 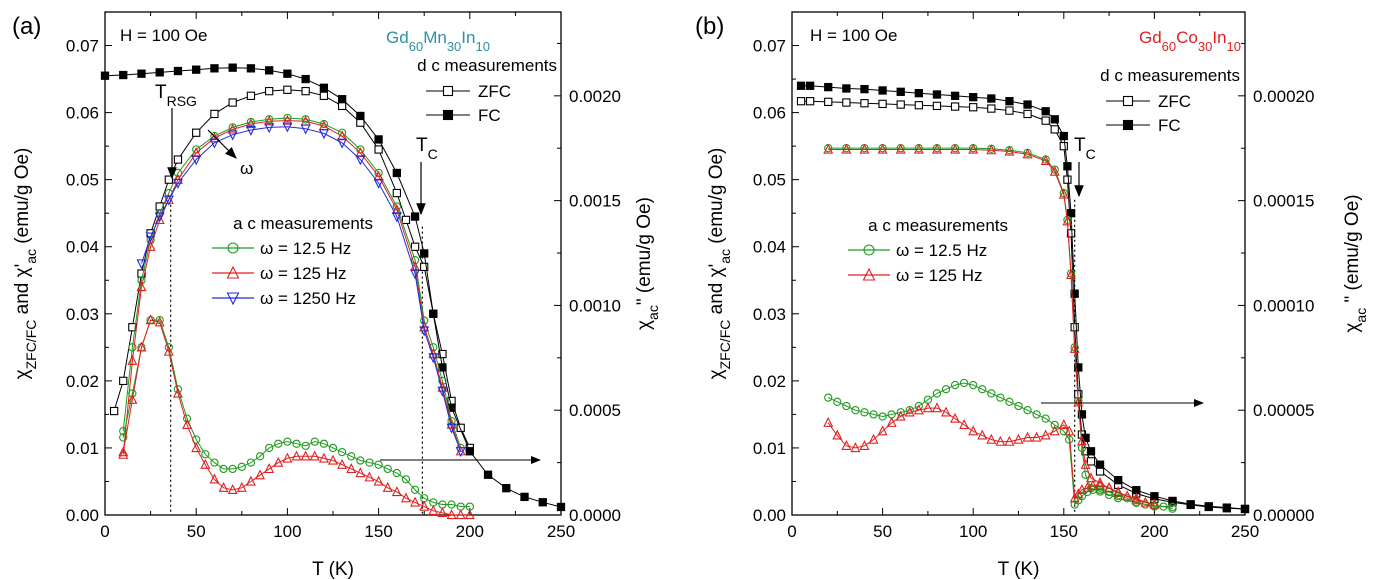 What do you see at coordinates (82, 113) in the screenshot?
I see `y-tick-label: 0.06` at bounding box center [82, 113].